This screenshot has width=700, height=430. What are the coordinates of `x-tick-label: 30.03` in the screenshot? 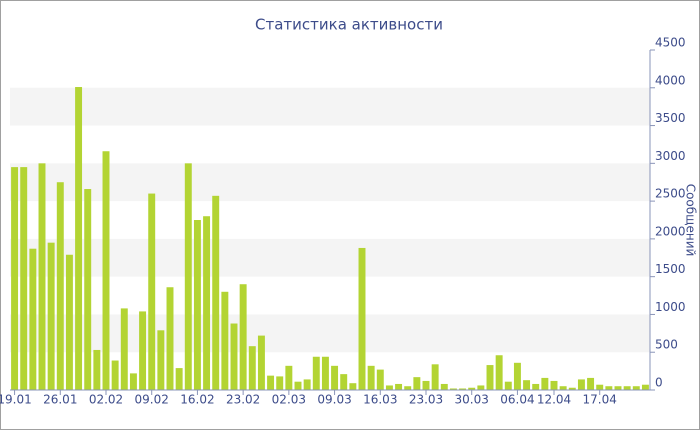 It's located at (472, 400).